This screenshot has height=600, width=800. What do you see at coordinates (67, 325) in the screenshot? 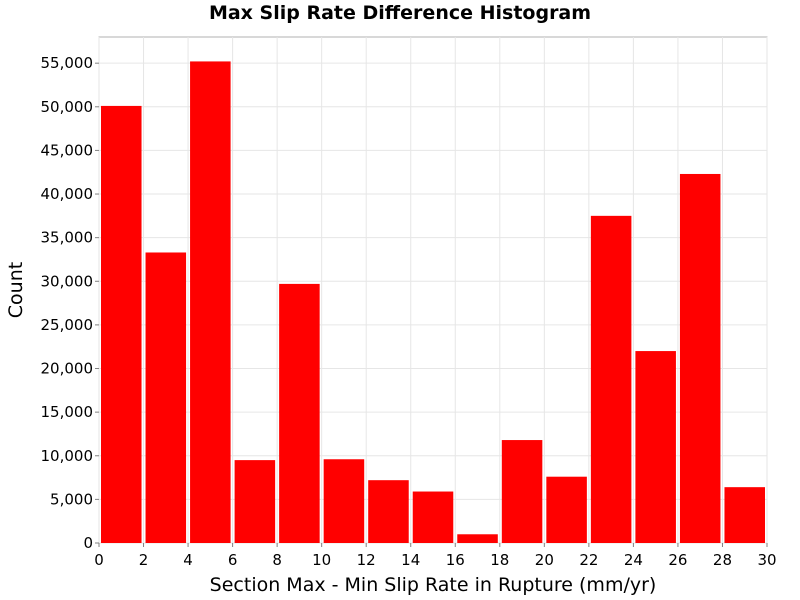
I see `y-tick-label: 25,000` at bounding box center [67, 325].